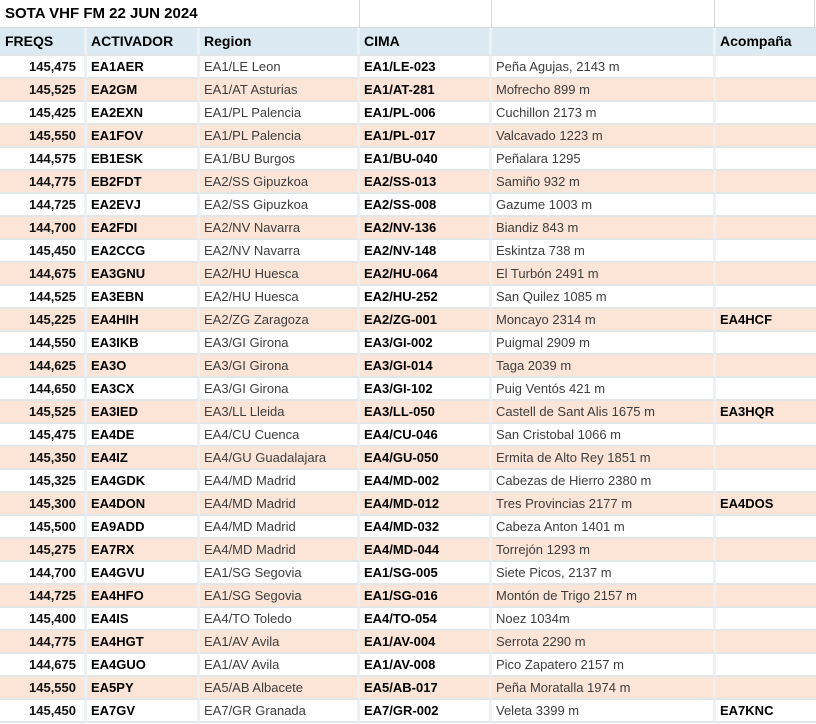 The height and width of the screenshot is (724, 816). What do you see at coordinates (604, 688) in the screenshot?
I see `summit-cell: Peña Moratalla 1974 m` at bounding box center [604, 688].